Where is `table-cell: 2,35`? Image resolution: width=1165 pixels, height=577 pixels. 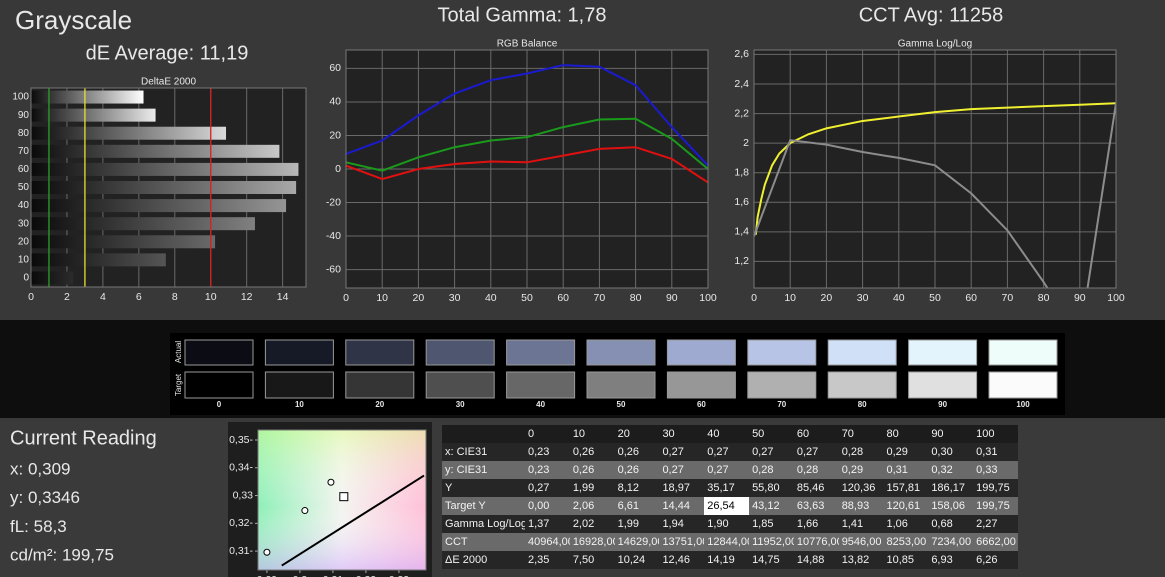
table-cell: 2,35 is located at coordinates (539, 560).